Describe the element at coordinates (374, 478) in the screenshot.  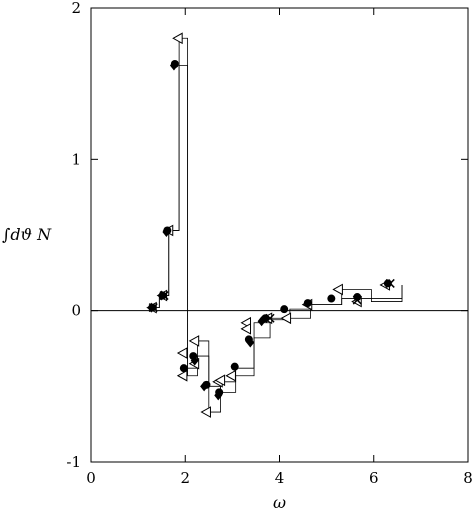
I see `x-tick-label: 6` at that location.